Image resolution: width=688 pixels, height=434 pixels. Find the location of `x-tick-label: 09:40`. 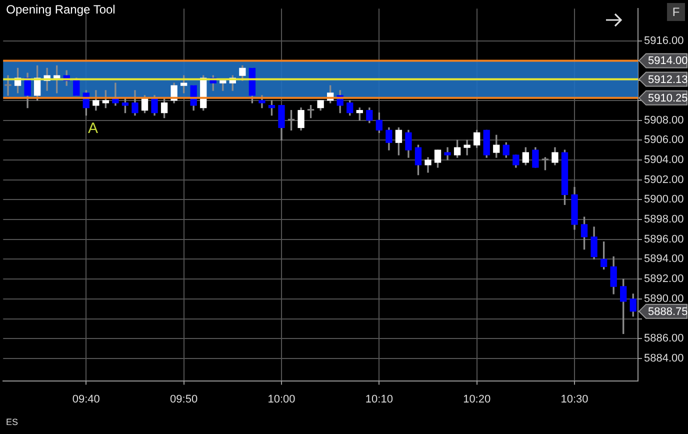

x-tick-label: 09:40 is located at coordinates (86, 399).